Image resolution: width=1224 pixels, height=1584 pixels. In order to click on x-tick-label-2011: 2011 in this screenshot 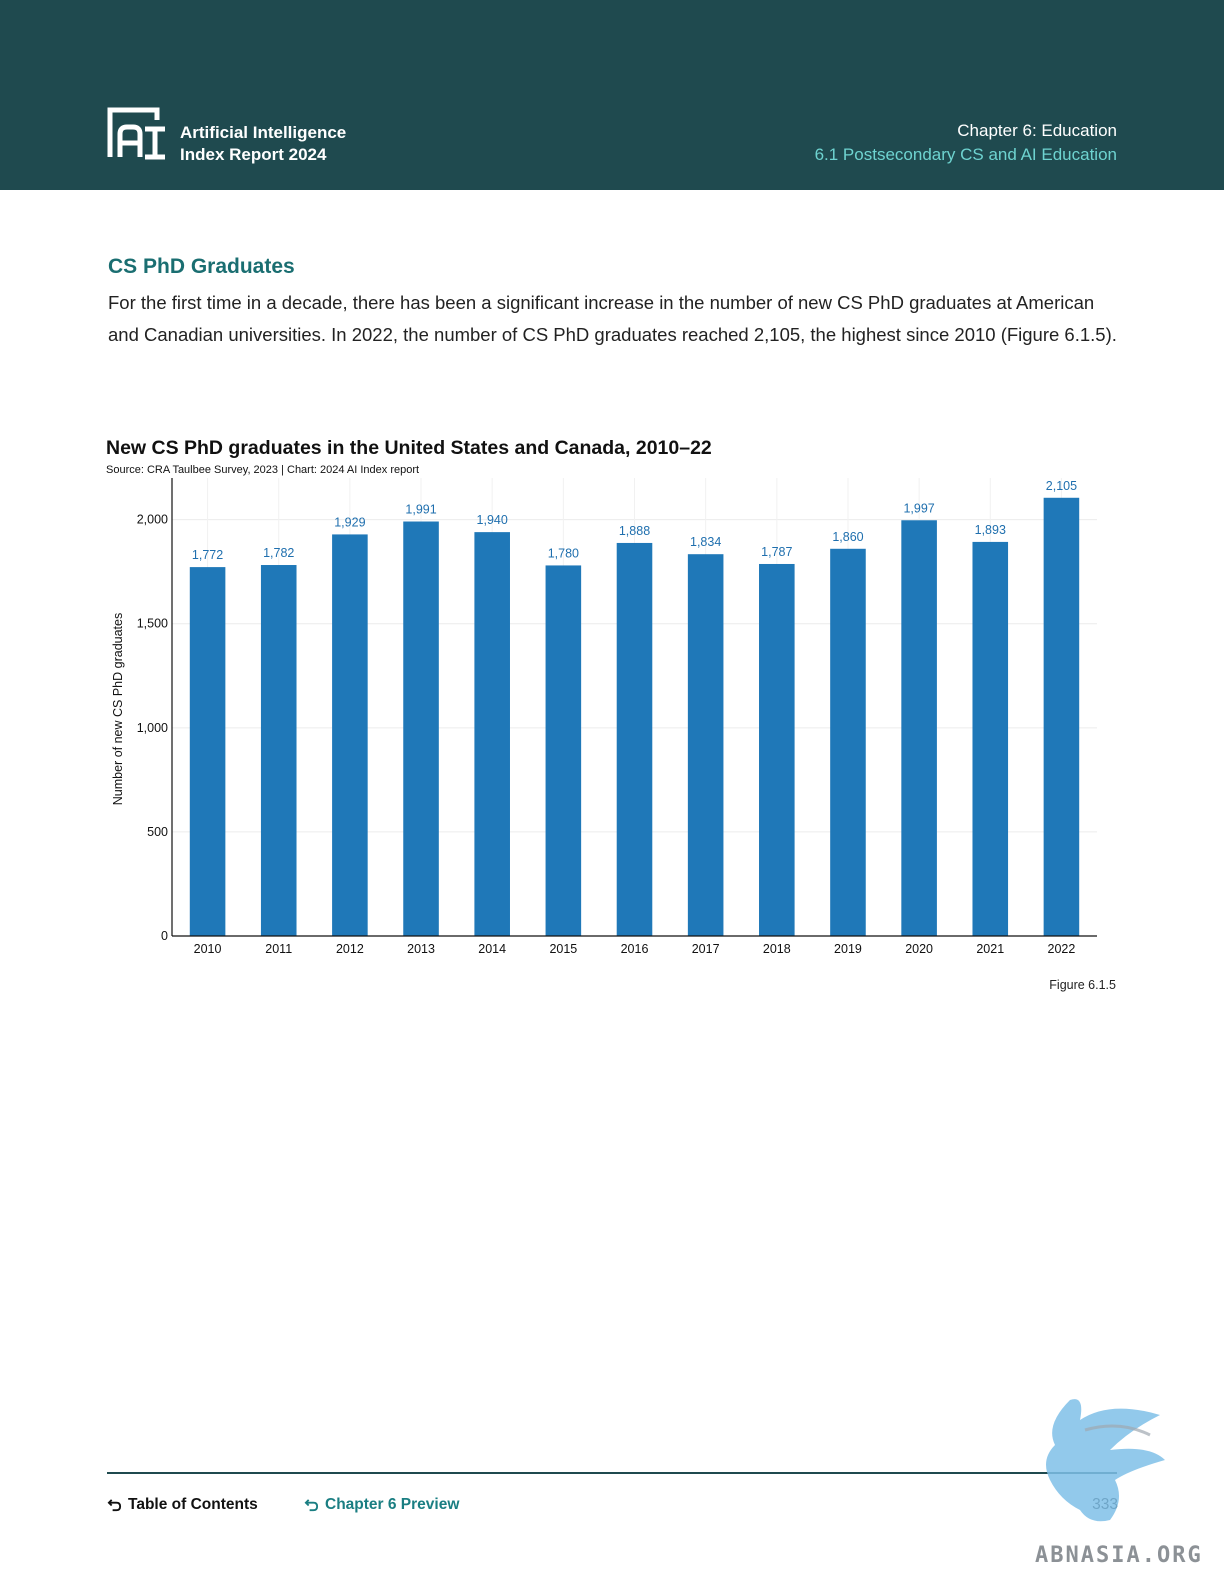, I will do `click(278, 949)`.